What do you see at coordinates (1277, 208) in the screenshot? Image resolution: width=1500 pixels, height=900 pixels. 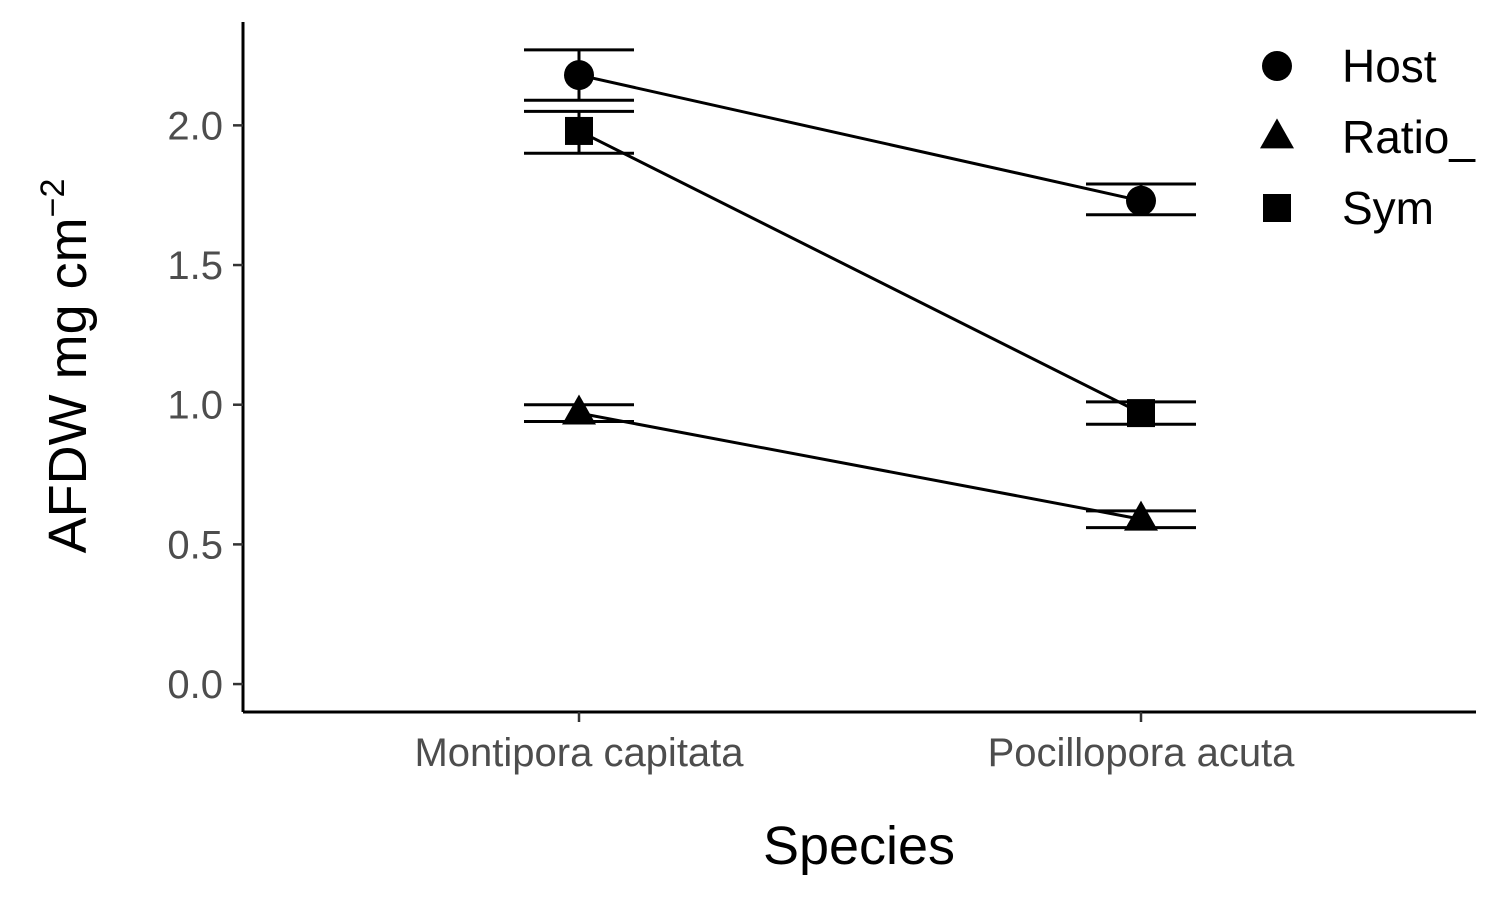 I see `legend-marker-sym` at bounding box center [1277, 208].